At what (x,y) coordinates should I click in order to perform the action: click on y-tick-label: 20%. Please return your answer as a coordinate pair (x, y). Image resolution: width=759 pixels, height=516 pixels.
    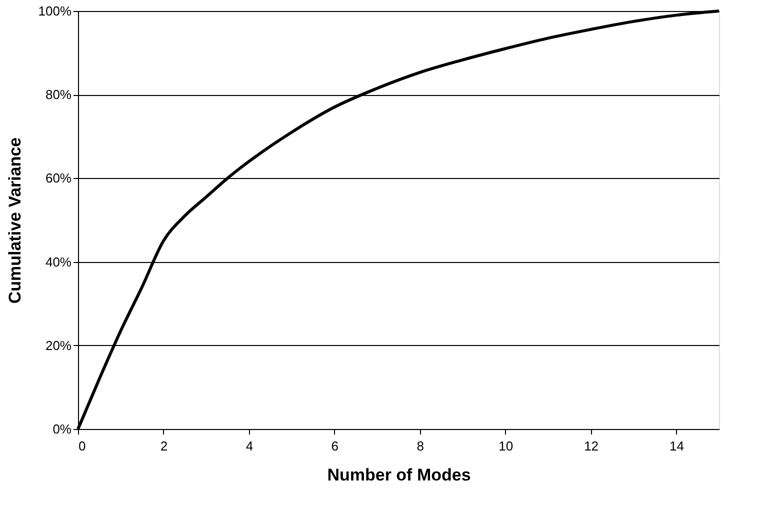
    Looking at the image, I should click on (58, 345).